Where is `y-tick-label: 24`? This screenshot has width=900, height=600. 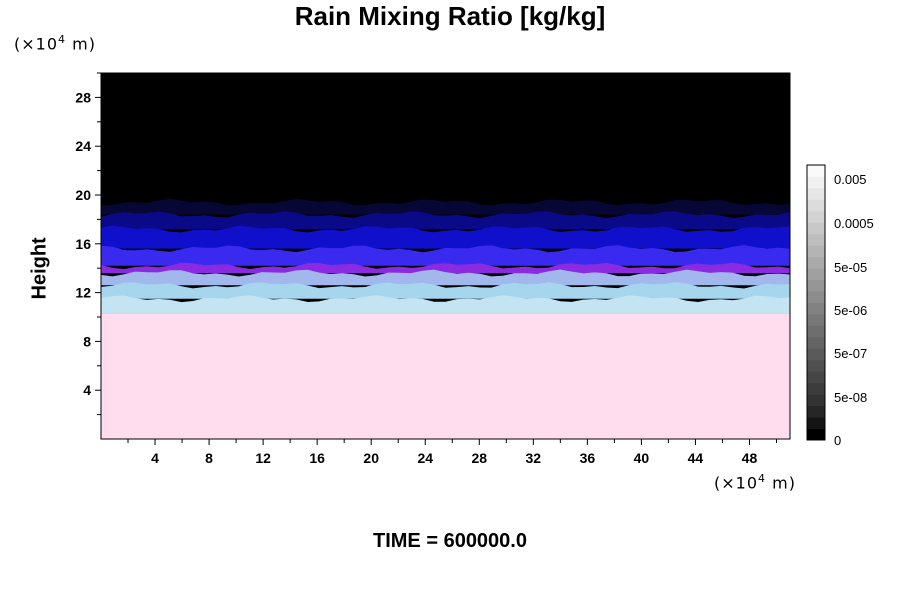 y-tick-label: 24 is located at coordinates (83, 146).